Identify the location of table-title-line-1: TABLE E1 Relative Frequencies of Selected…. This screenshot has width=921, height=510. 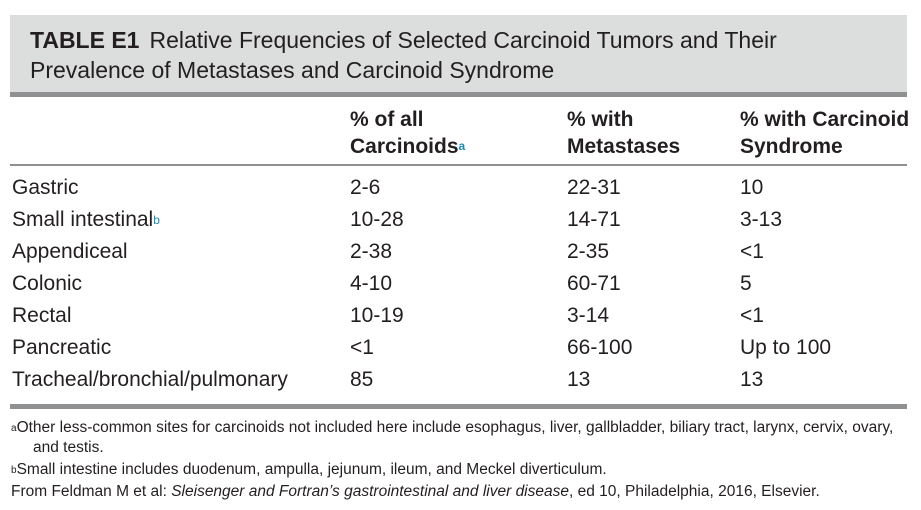
(468, 40).